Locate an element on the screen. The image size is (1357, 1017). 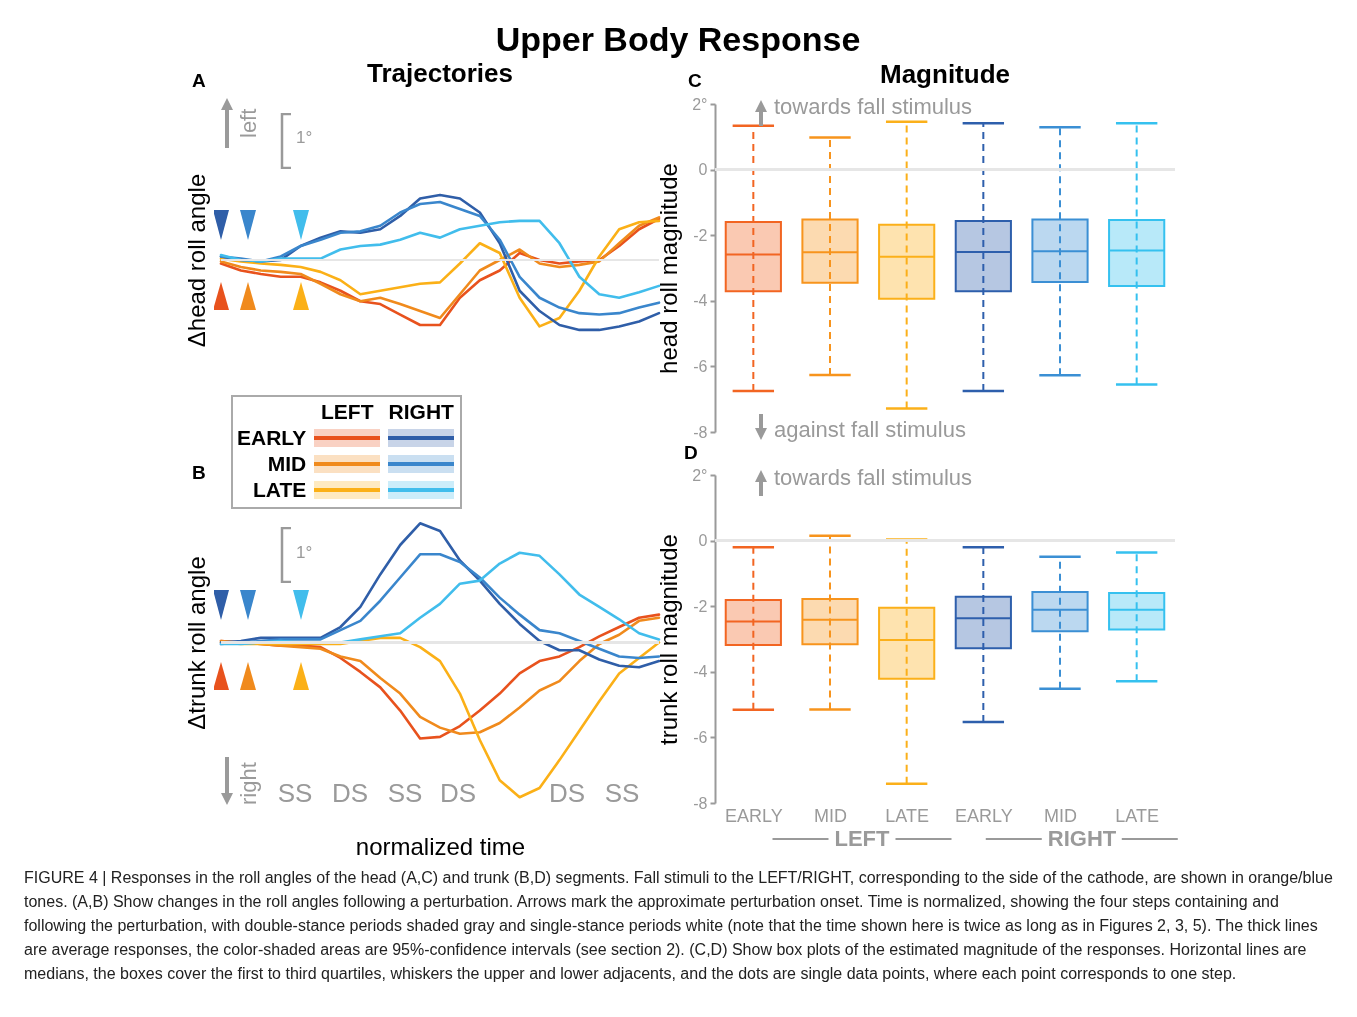
y-axis-title: Δtrunk roll angle is located at coordinates (196, 643).